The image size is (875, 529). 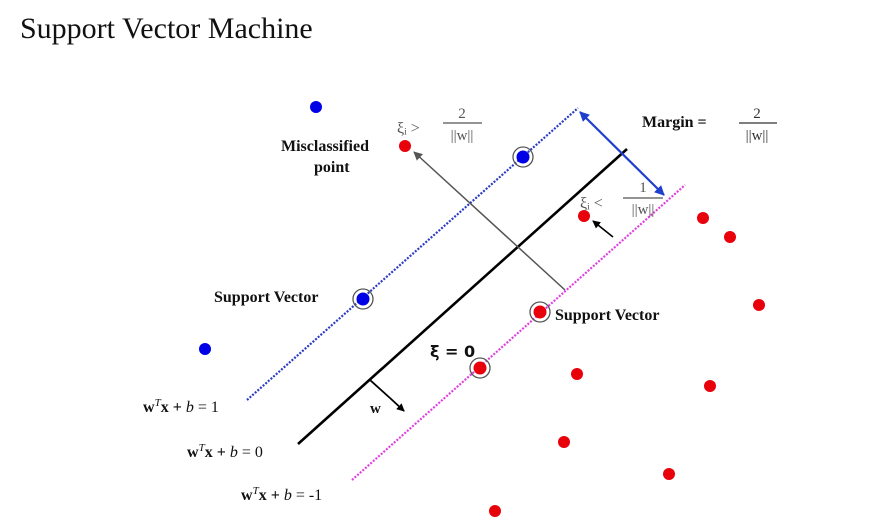 I want to click on w-vector-stem, so click(x=380, y=389).